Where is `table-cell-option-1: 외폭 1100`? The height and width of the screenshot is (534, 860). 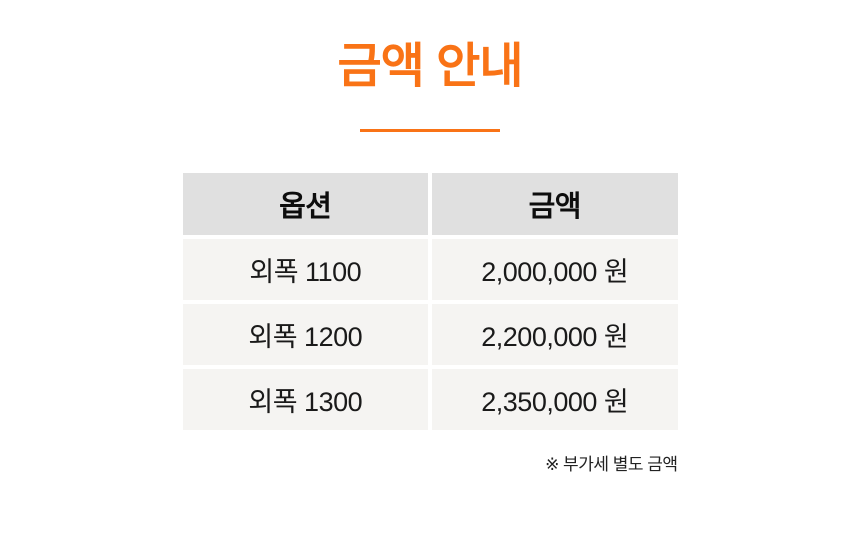 table-cell-option-1: 외폭 1100 is located at coordinates (305, 269).